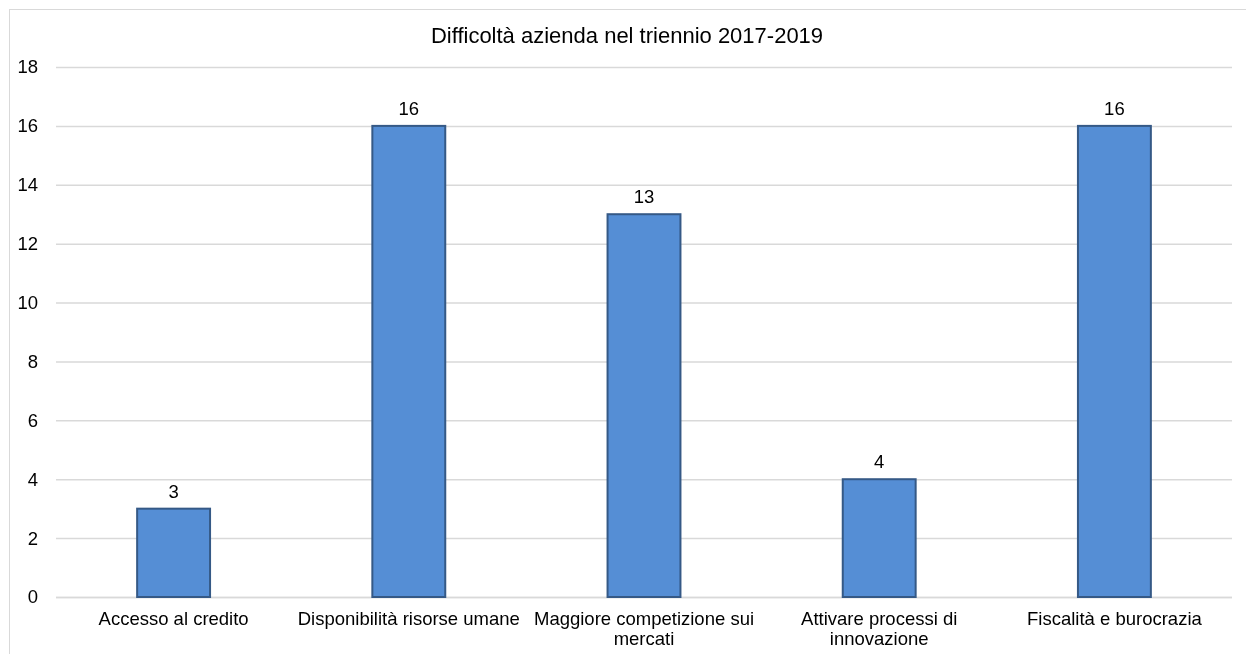 The width and height of the screenshot is (1246, 654). Describe the element at coordinates (627, 35) in the screenshot. I see `chart-title: Difficoltà azienda nel triennio 2017-2019` at that location.